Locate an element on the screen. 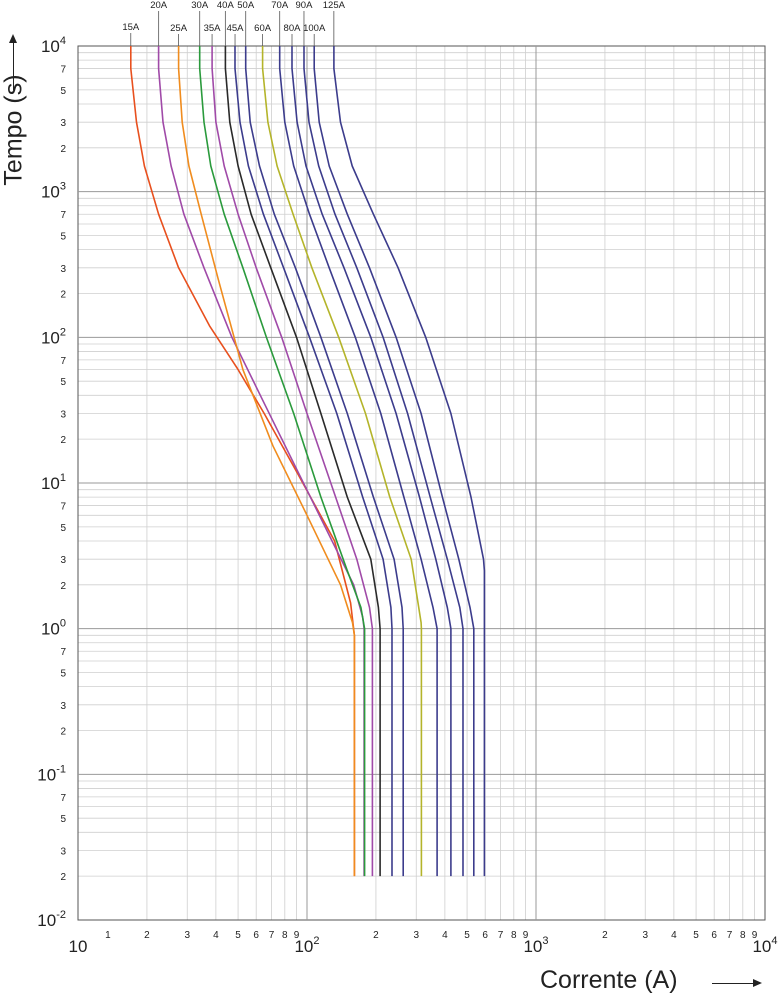 This screenshot has width=780, height=1000. y-axis-label: Tempo (s) is located at coordinates (14, 130).